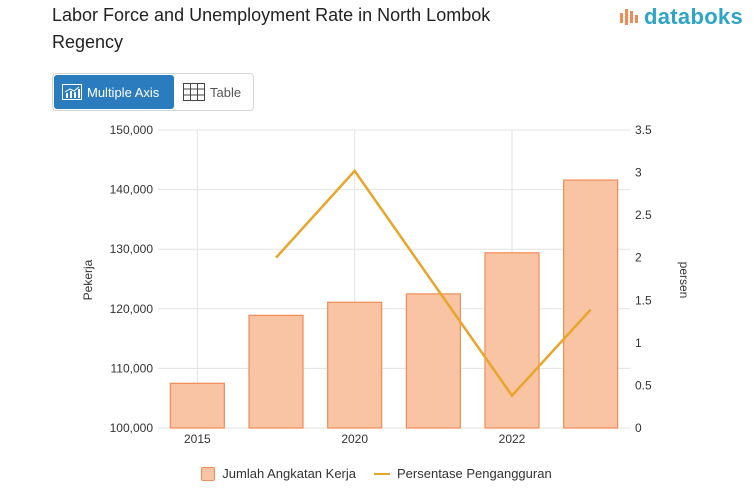  Describe the element at coordinates (643, 279) in the screenshot. I see `right-y-axis: 0 0.5 1 1.5 2 2.5 3 3.5` at that location.